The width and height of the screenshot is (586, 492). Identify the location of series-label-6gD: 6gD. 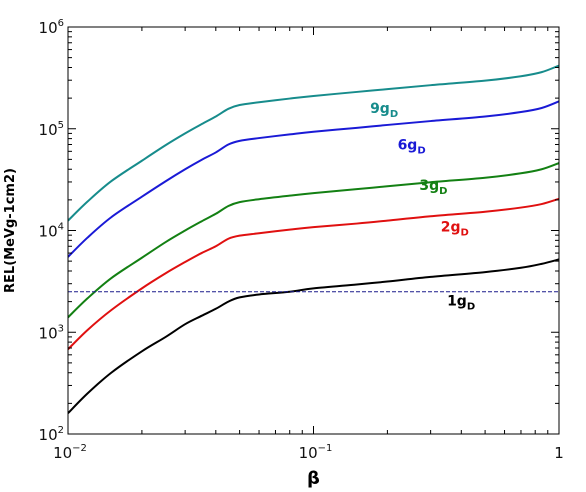
(412, 147).